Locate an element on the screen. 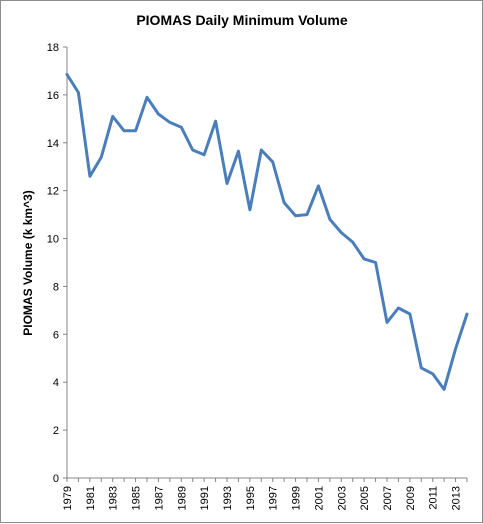 Image resolution: width=483 pixels, height=524 pixels. y-tick-label: 16 is located at coordinates (53, 96).